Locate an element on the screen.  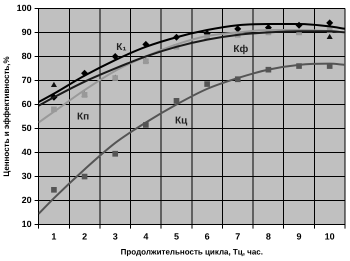
x-tick-label: 10 is located at coordinates (329, 236).